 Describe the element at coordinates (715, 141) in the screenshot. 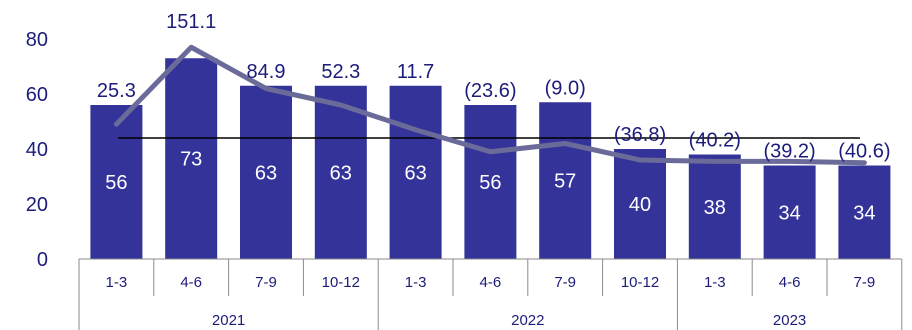

I see `line-data-label: (40.2)` at that location.